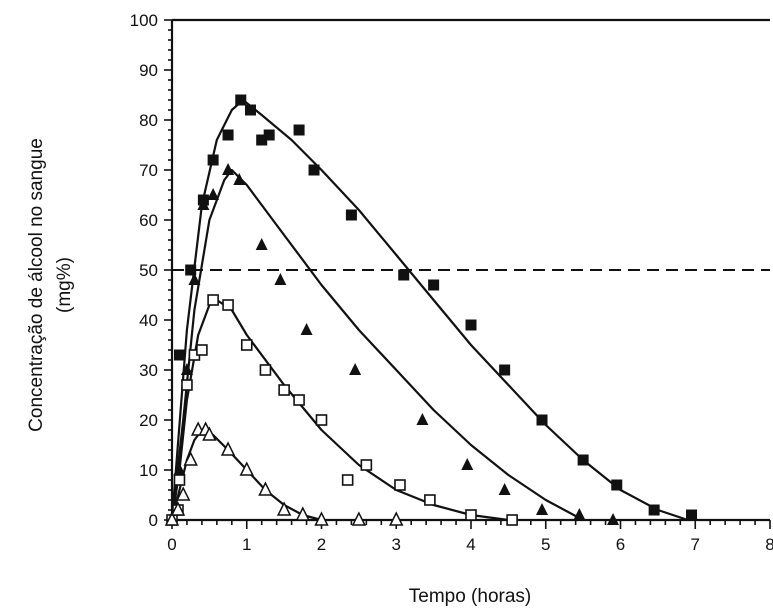 The image size is (773, 614). I want to click on y-axis-title-line-2: (mg%), so click(64, 285).